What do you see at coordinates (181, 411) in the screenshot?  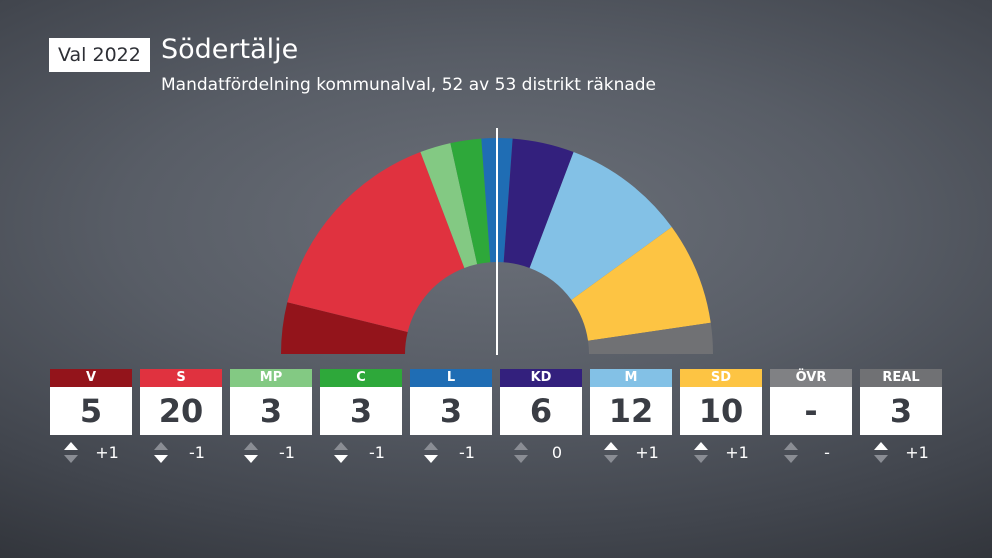 I see `party-seats: 20` at bounding box center [181, 411].